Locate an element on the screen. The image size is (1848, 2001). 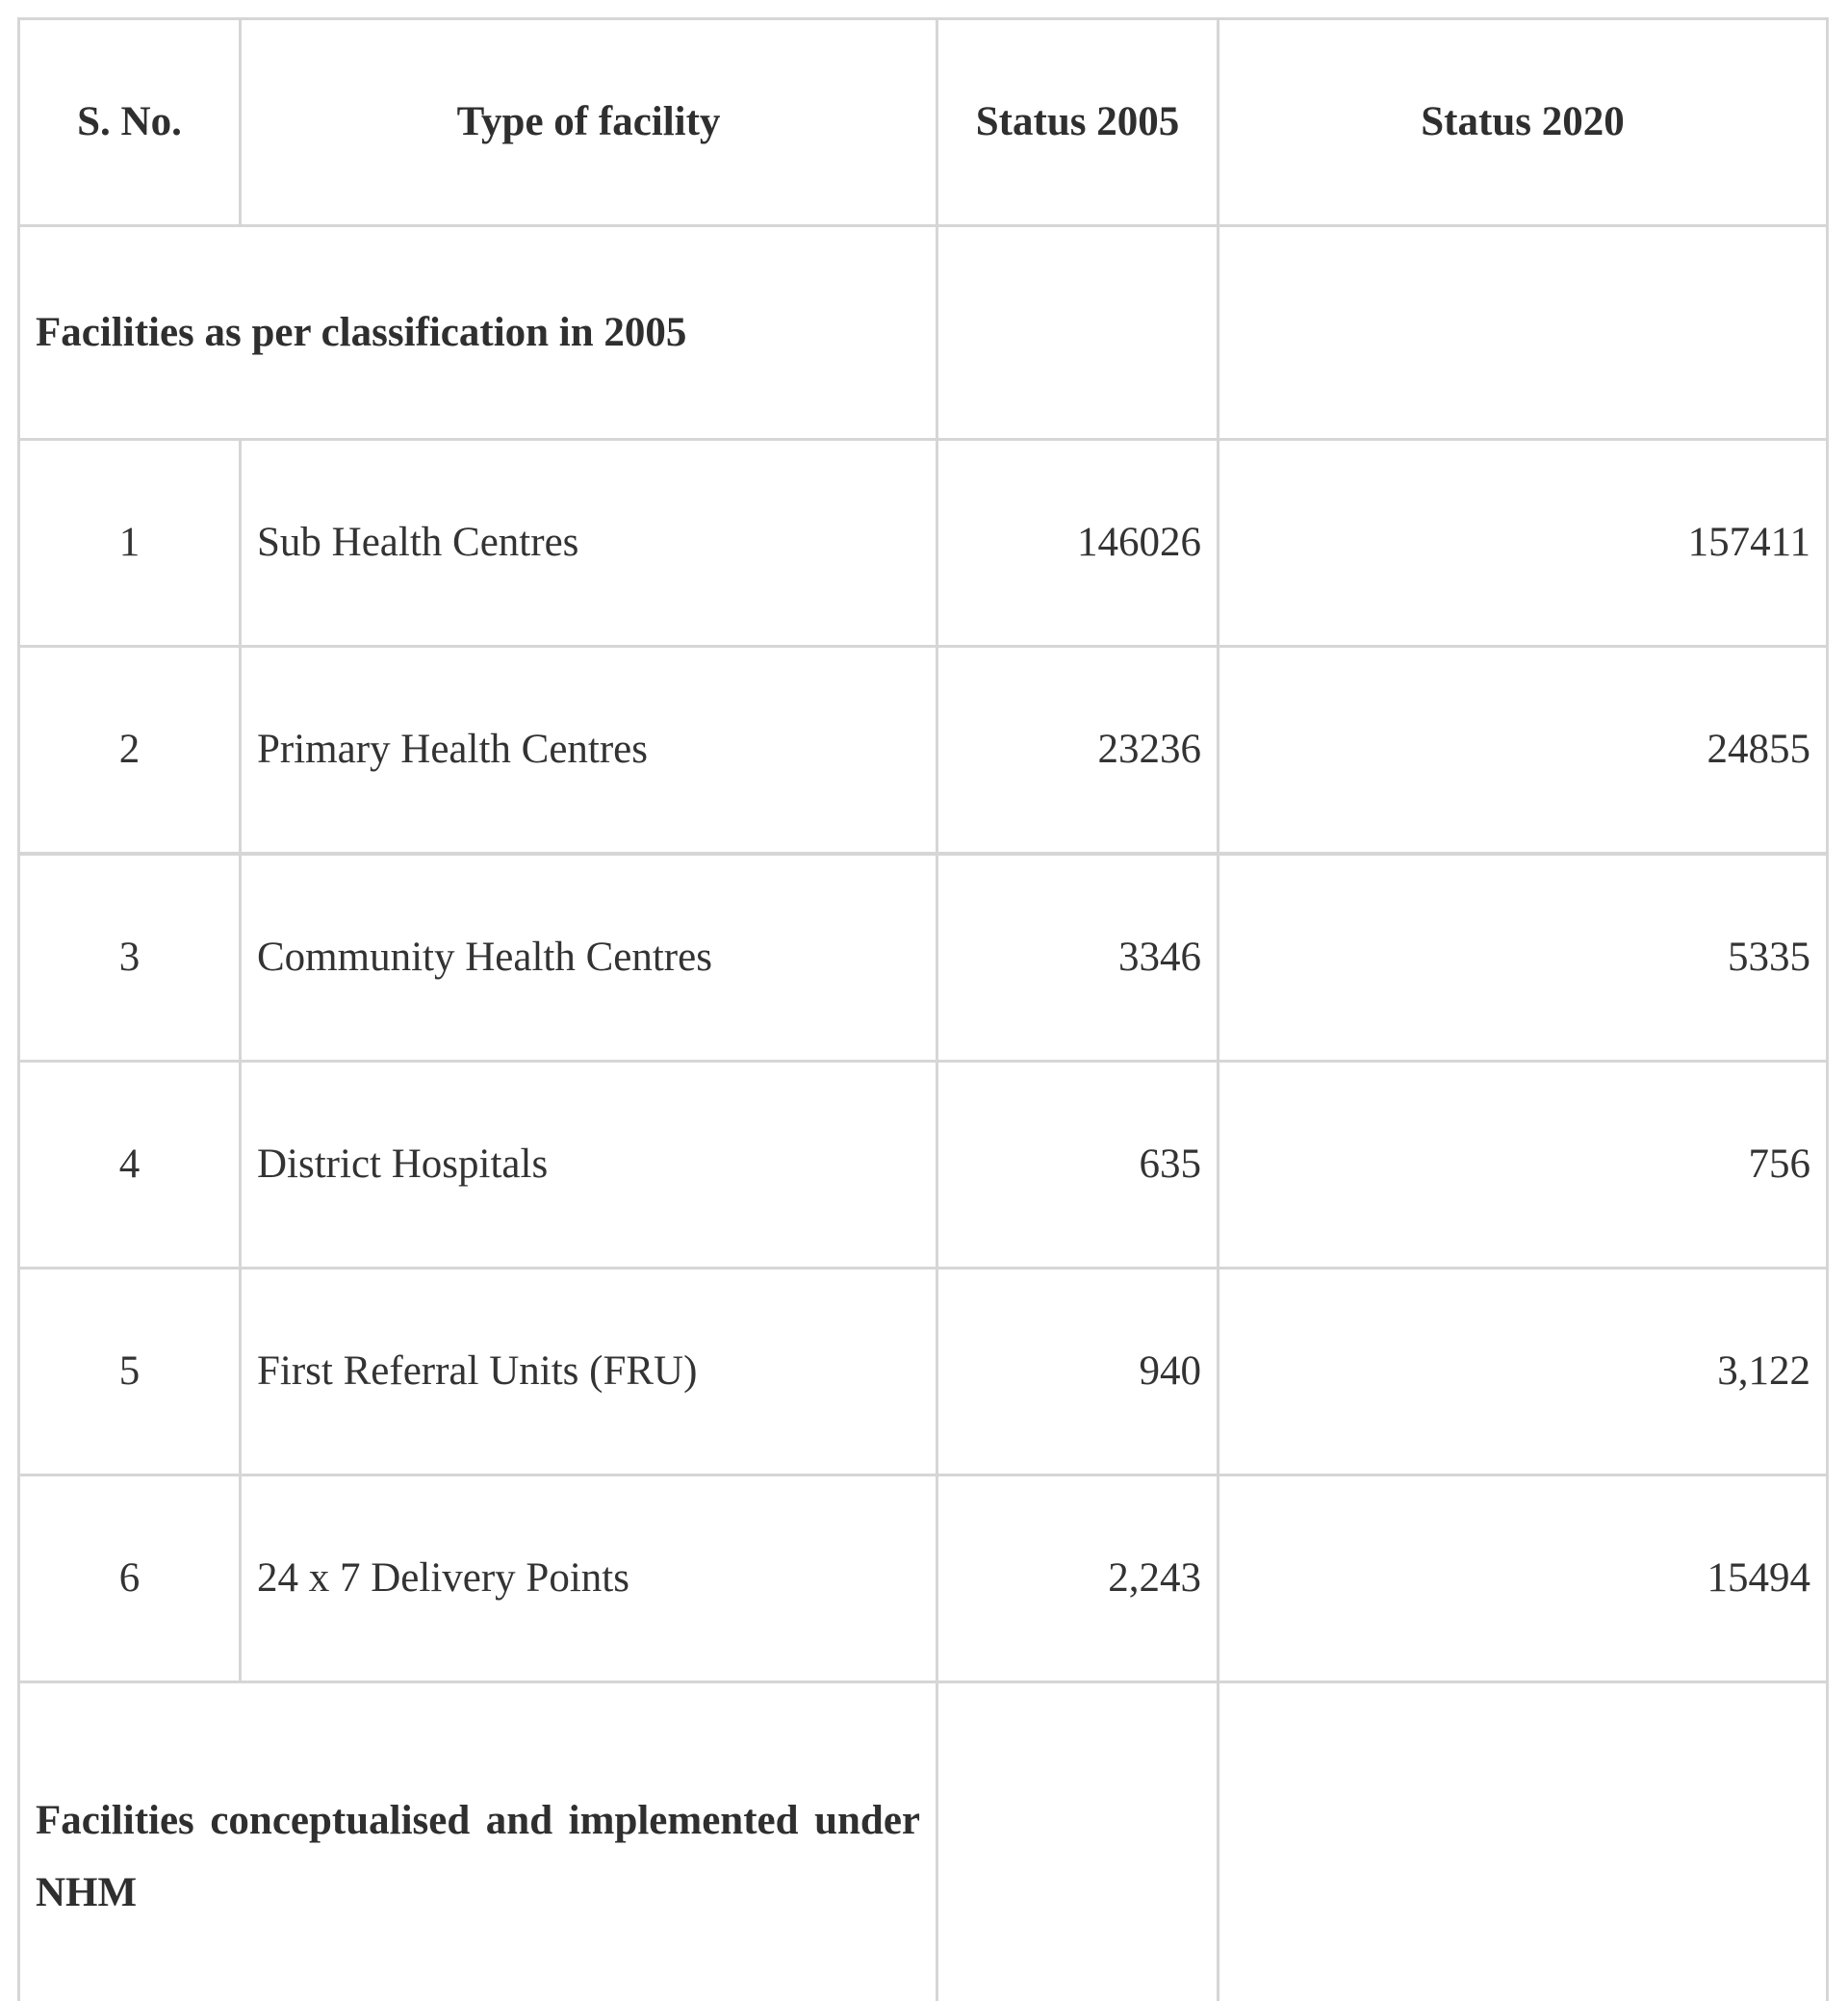
cell-type: First Referral Units (FRU) is located at coordinates (589, 1372).